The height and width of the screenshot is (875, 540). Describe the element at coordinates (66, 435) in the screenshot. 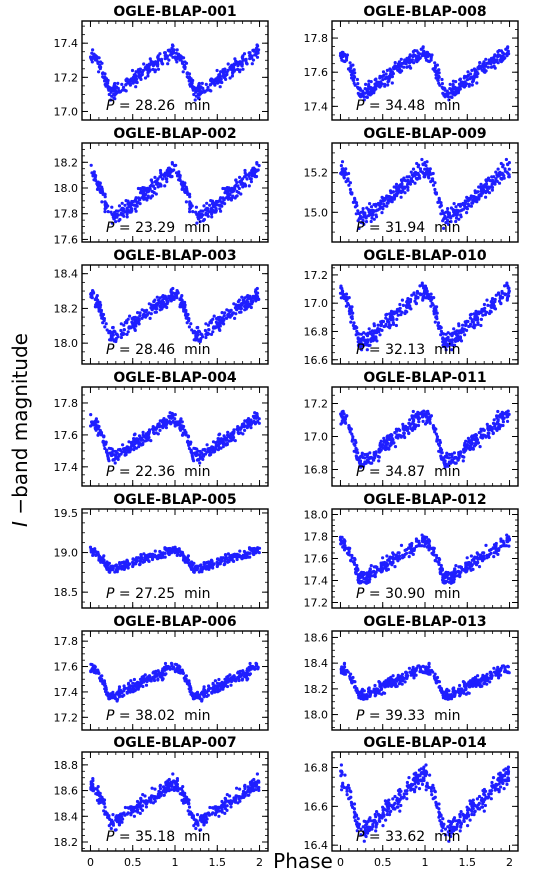

I see `y-tick-label: 17.6` at that location.